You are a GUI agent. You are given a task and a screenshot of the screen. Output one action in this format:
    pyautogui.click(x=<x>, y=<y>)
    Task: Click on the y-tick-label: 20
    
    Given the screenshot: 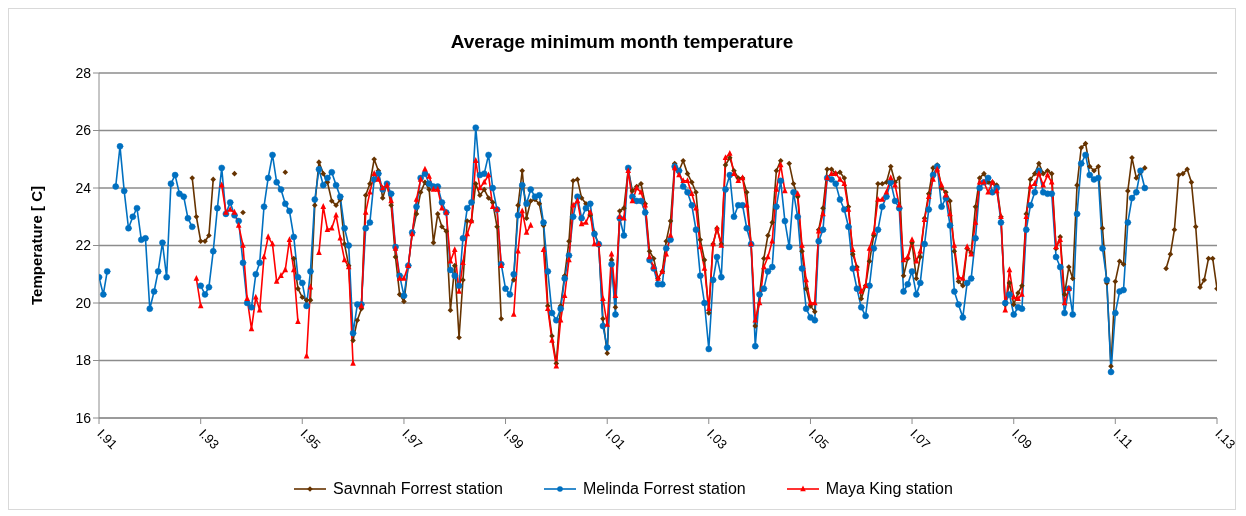 What is the action you would take?
    pyautogui.click(x=83, y=302)
    